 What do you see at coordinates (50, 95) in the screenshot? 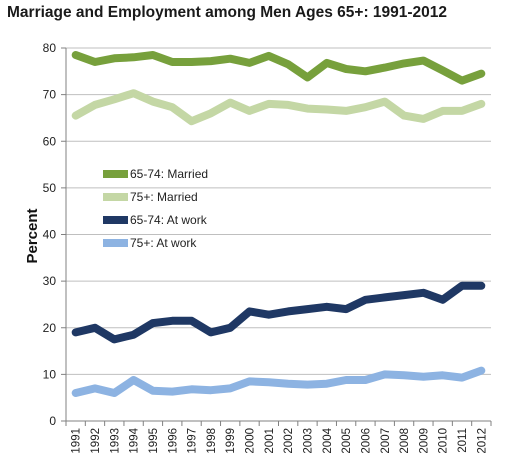
I see `y-tick-label: 70` at bounding box center [50, 95].